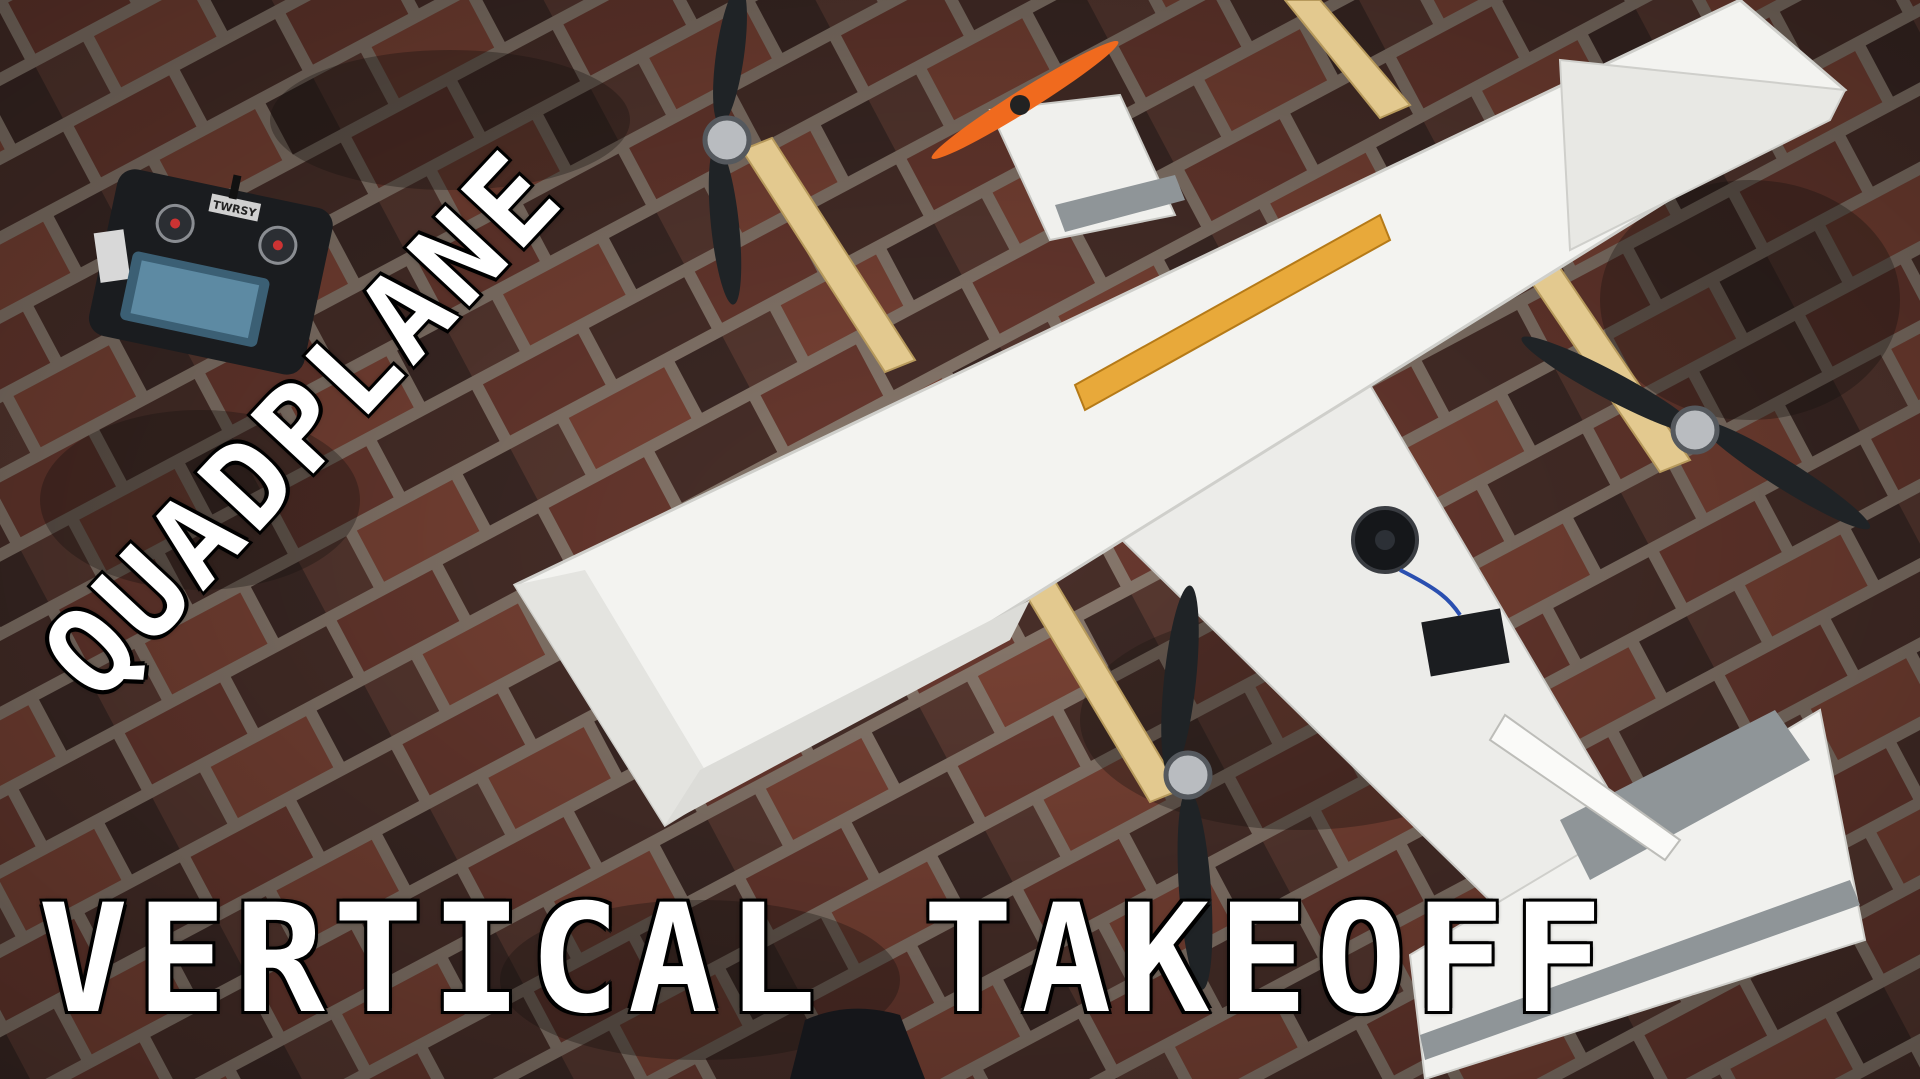 The width and height of the screenshot is (1920, 1079). What do you see at coordinates (1232, 312) in the screenshot?
I see `ruler` at bounding box center [1232, 312].